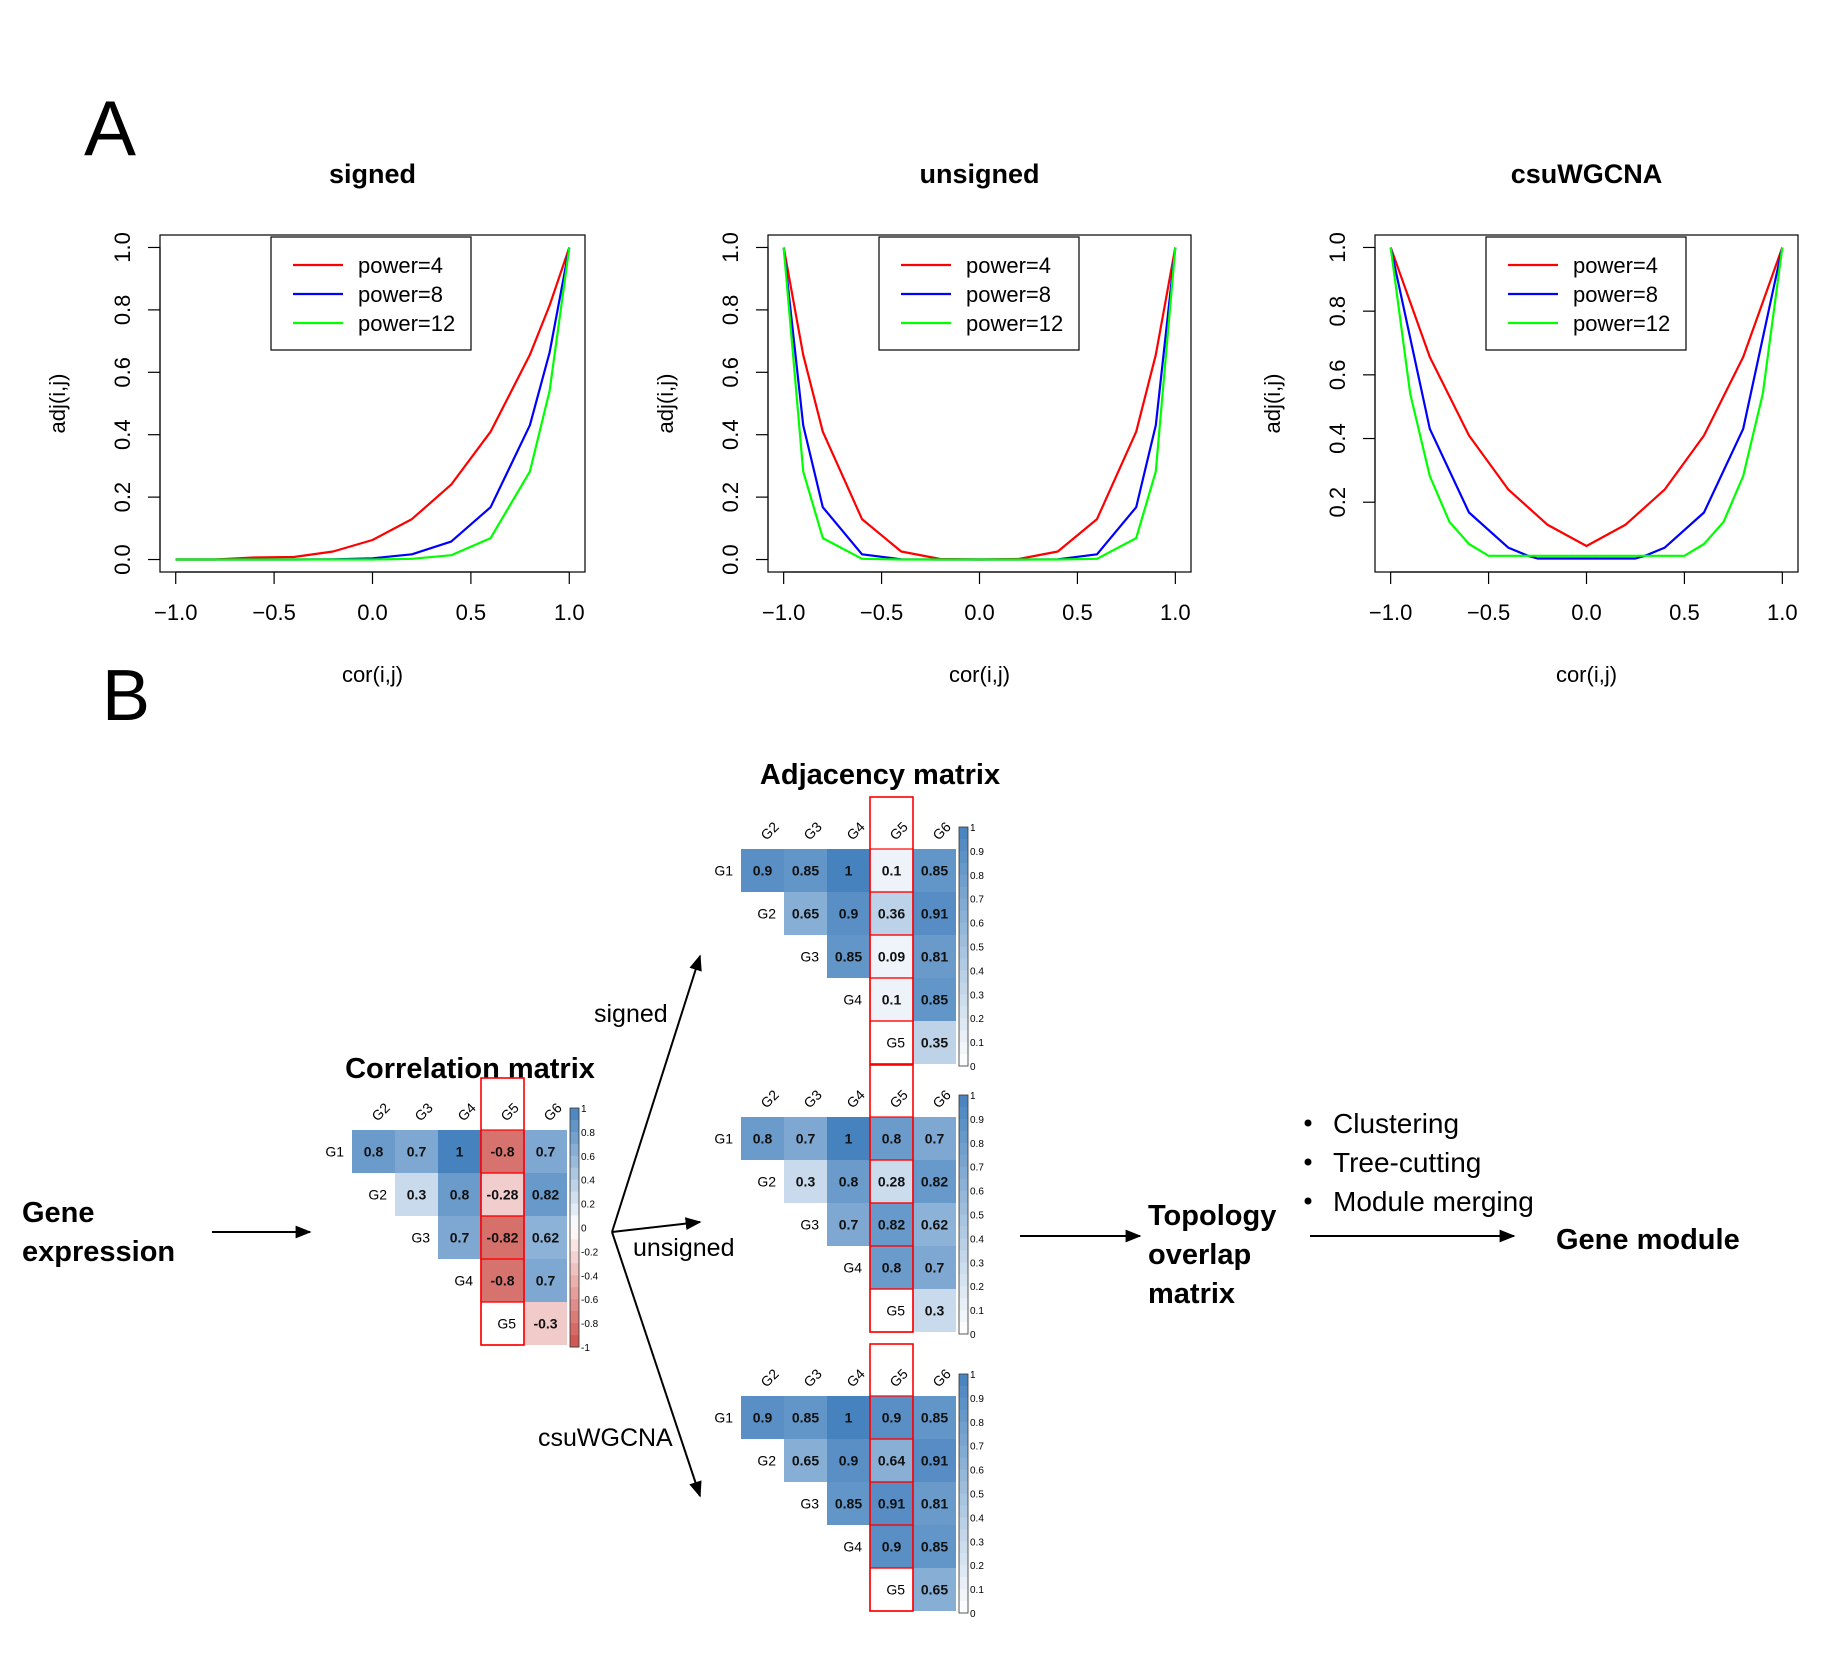 The width and height of the screenshot is (1829, 1654). What do you see at coordinates (783, 612) in the screenshot?
I see `x-tick-label: −1.0` at bounding box center [783, 612].